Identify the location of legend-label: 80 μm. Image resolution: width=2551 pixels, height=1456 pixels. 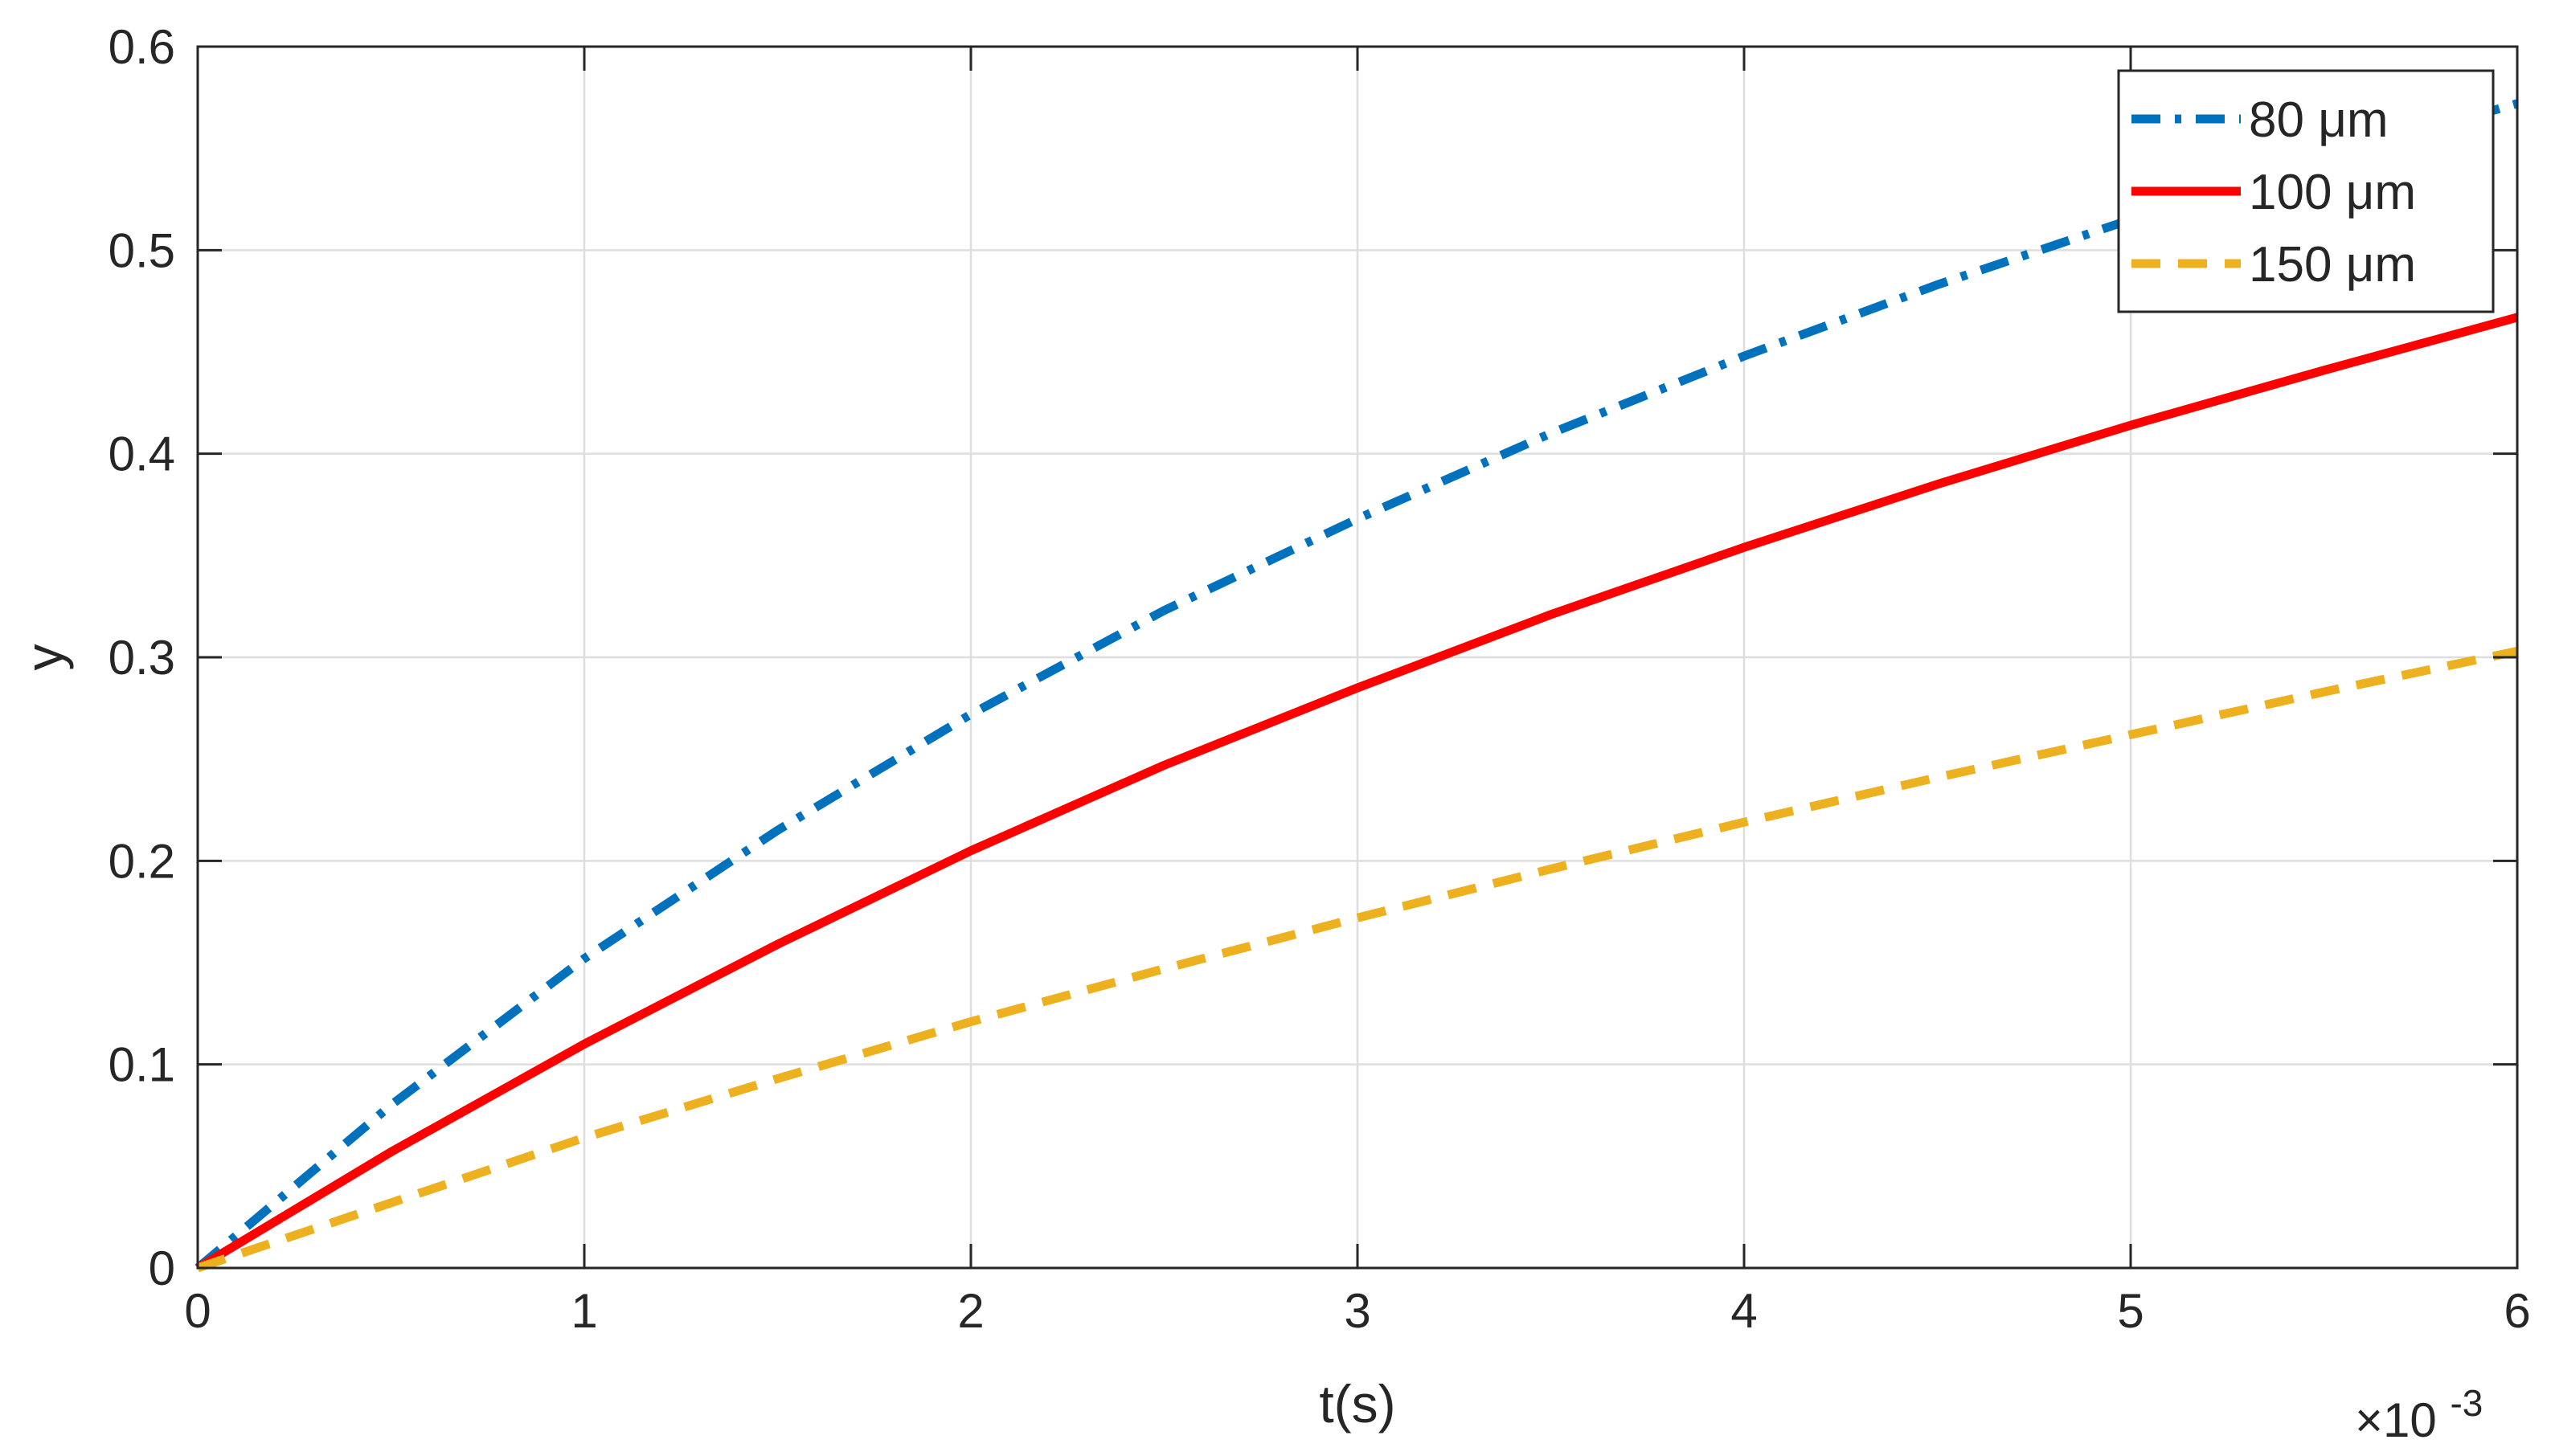
(2319, 120).